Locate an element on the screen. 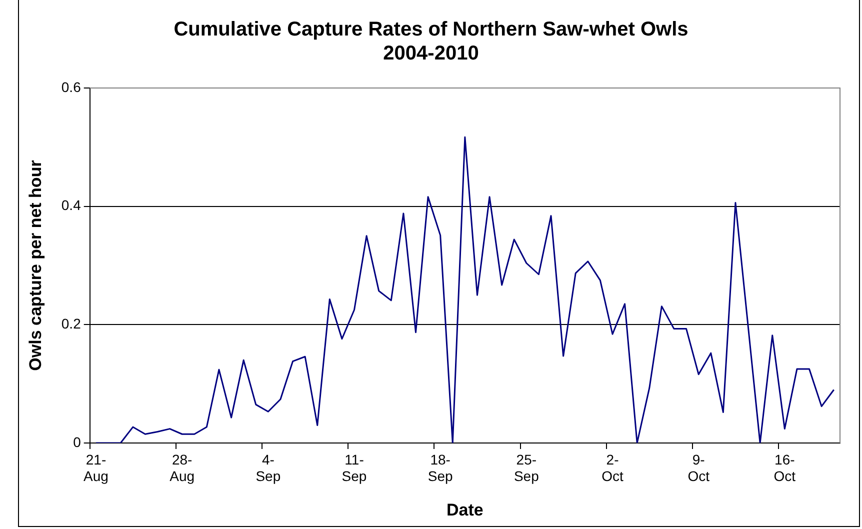  y-tick-label: 0.2 is located at coordinates (71, 324).